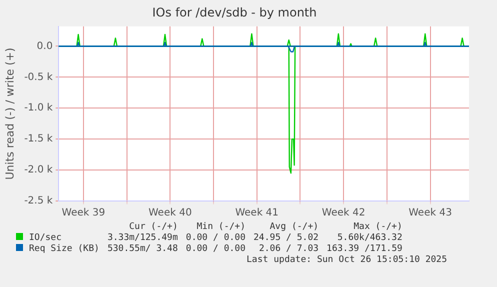 The image size is (497, 287). What do you see at coordinates (170, 213) in the screenshot?
I see `x-tick-label: Week 40` at bounding box center [170, 213].